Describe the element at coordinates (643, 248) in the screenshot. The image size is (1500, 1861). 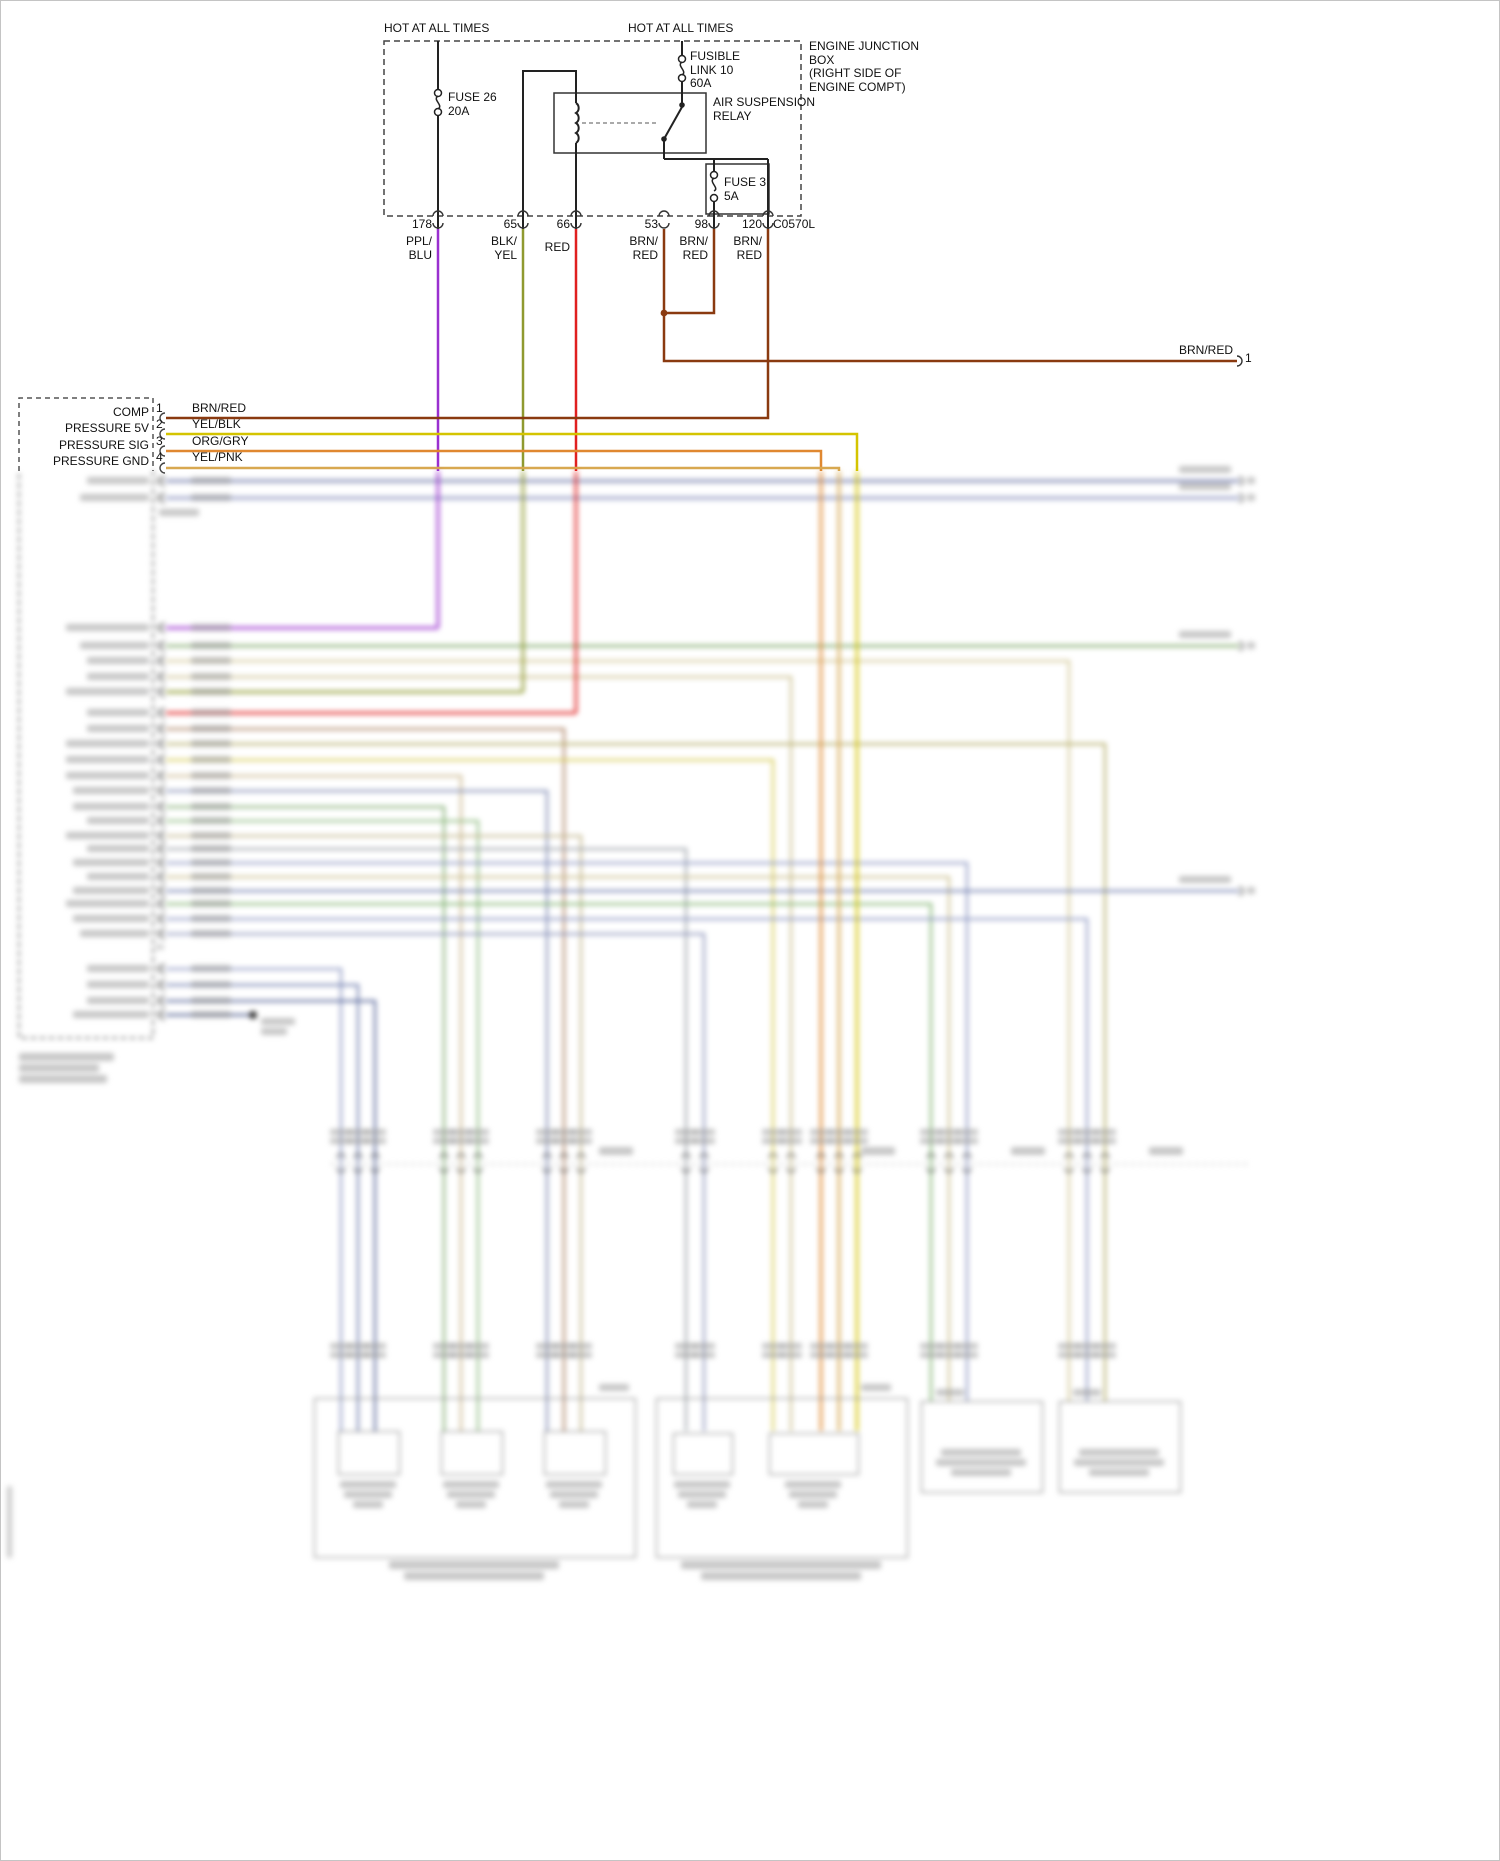
I see `wire-label-53: BRN/ RED` at that location.